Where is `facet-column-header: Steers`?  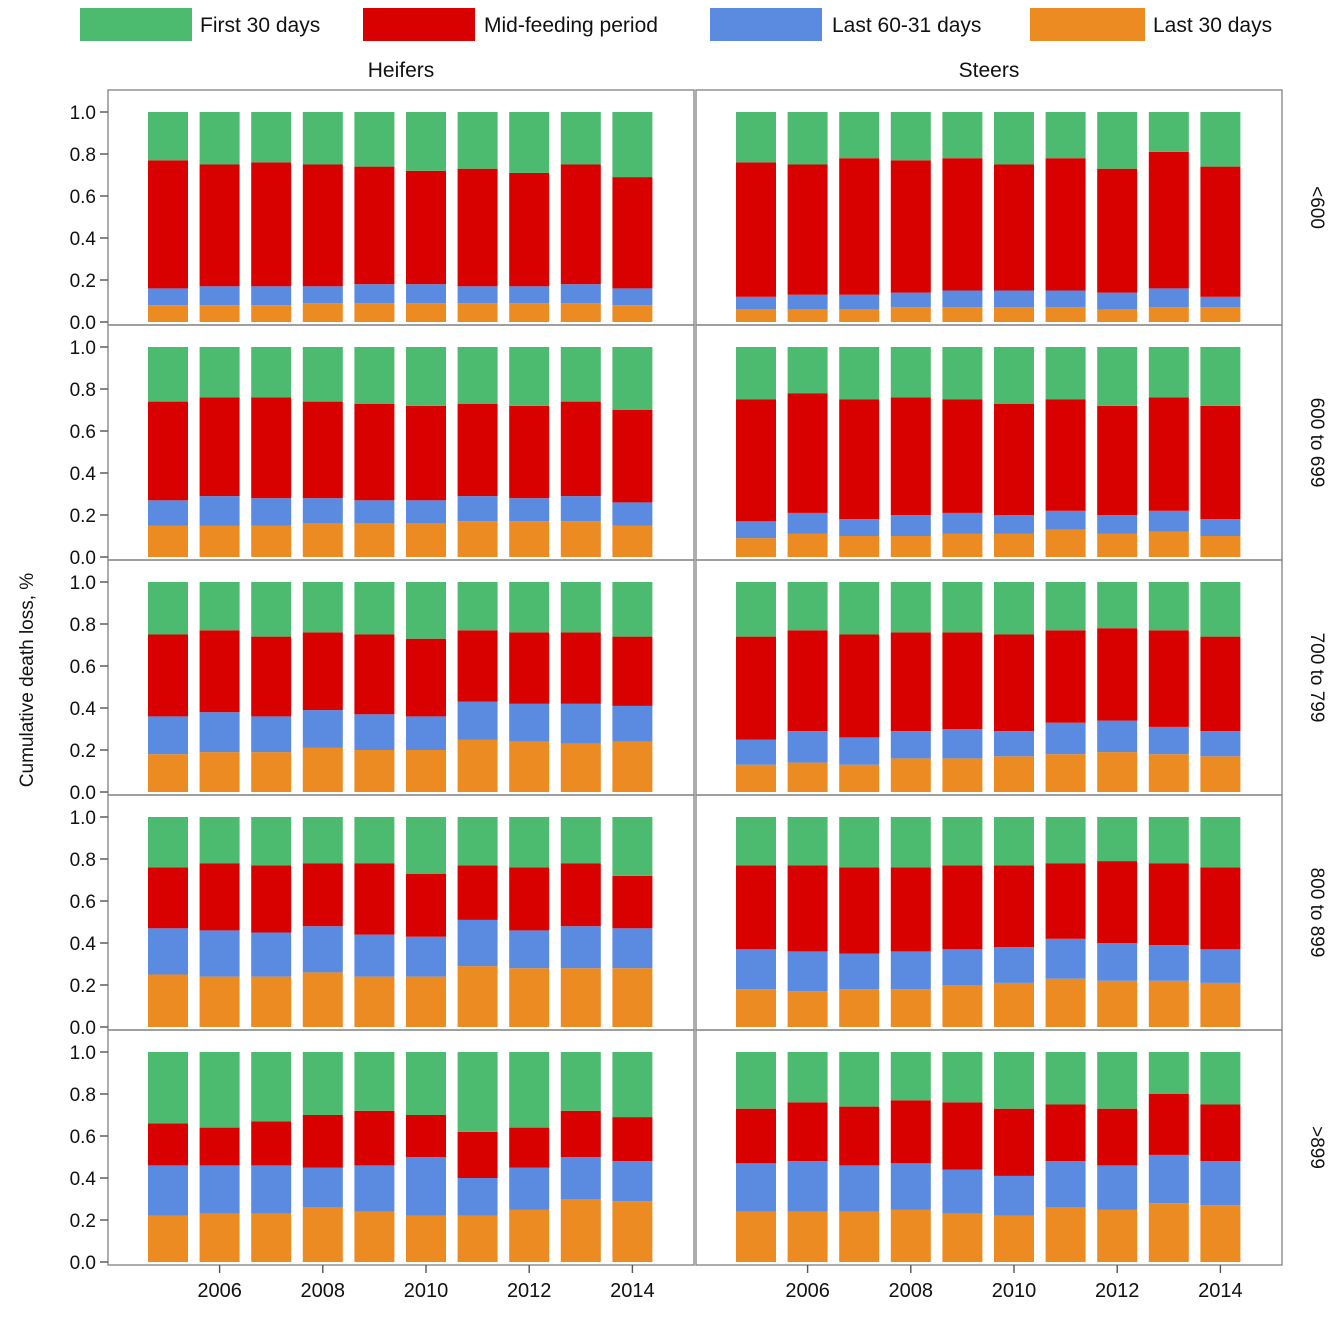
facet-column-header: Steers is located at coordinates (989, 70).